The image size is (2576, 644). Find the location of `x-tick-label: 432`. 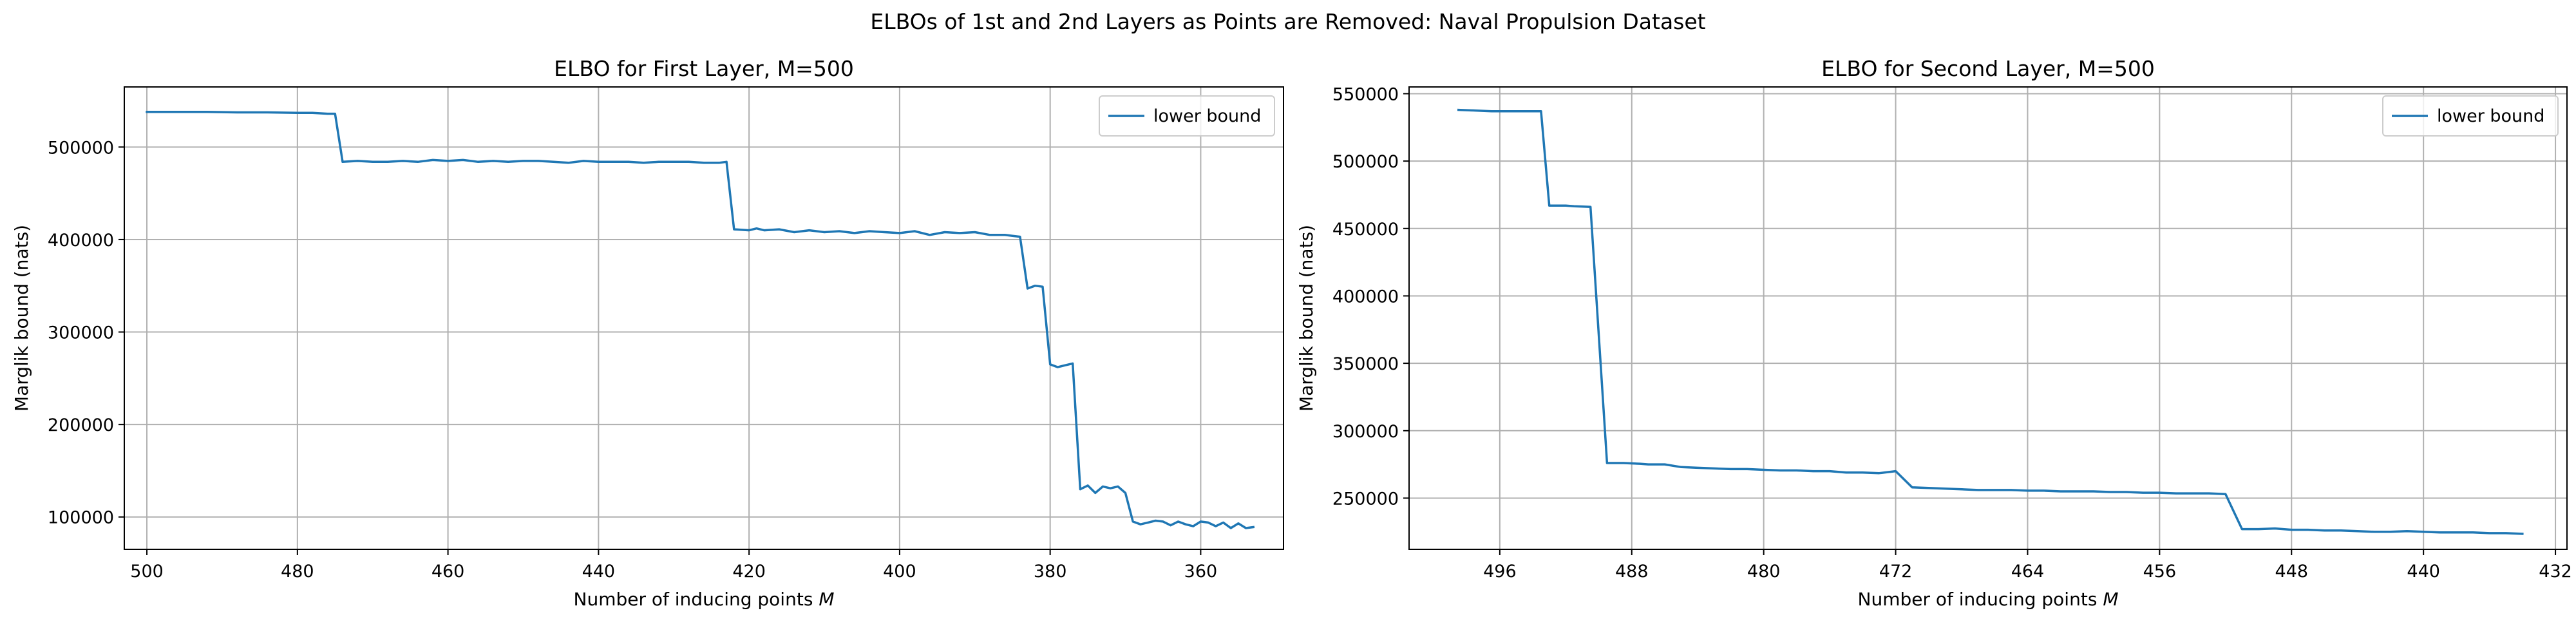

x-tick-label: 432 is located at coordinates (2555, 572).